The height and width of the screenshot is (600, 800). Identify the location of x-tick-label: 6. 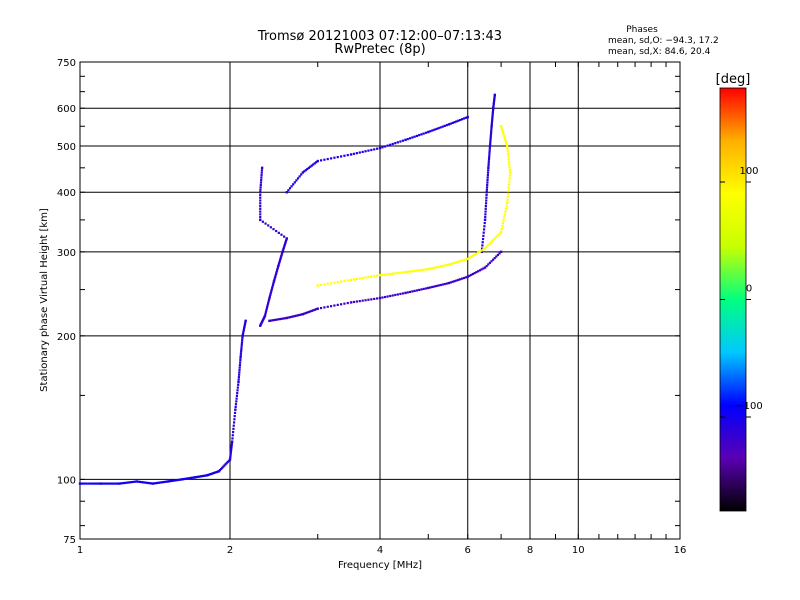
(468, 550).